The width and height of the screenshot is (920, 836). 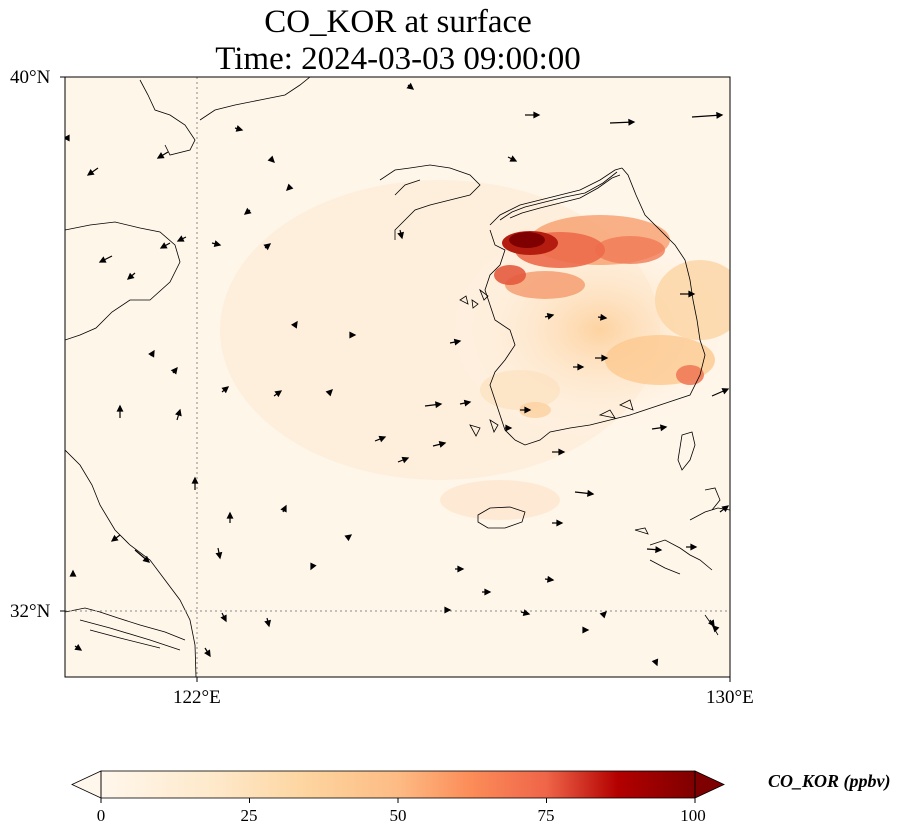 I want to click on colorbar-tick-100: 100, so click(x=693, y=815).